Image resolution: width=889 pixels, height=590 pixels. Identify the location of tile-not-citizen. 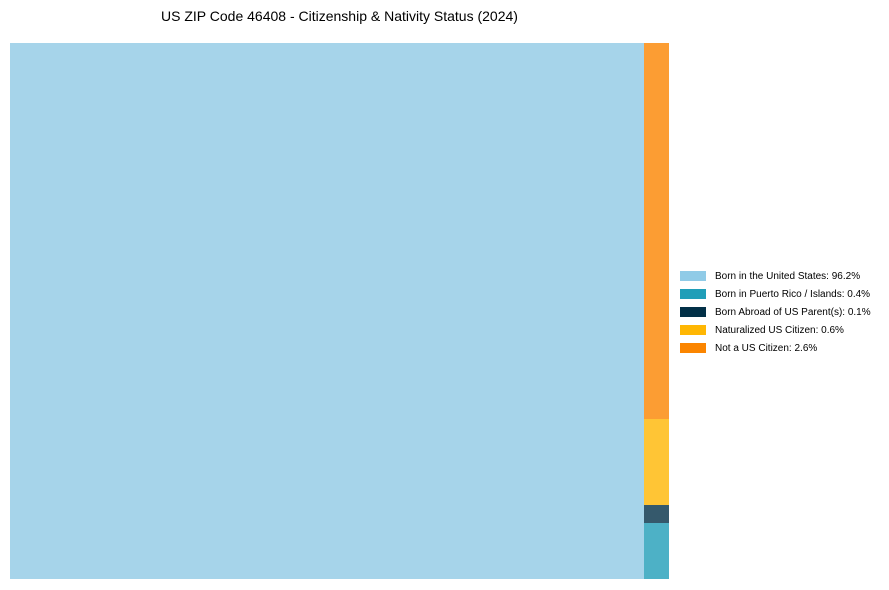
(656, 231).